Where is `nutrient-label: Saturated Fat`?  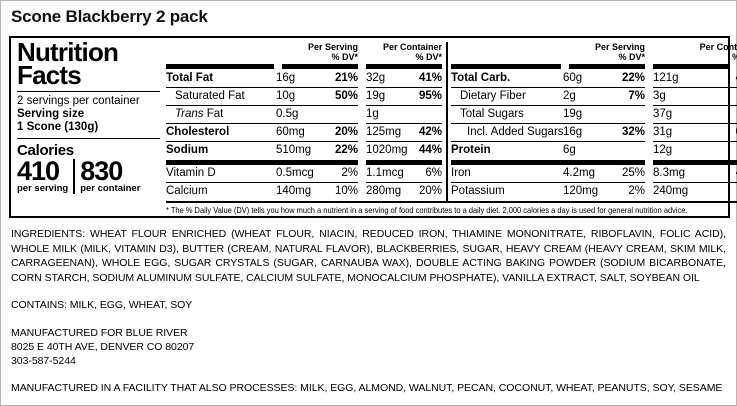
nutrient-label: Saturated Fat is located at coordinates (210, 96).